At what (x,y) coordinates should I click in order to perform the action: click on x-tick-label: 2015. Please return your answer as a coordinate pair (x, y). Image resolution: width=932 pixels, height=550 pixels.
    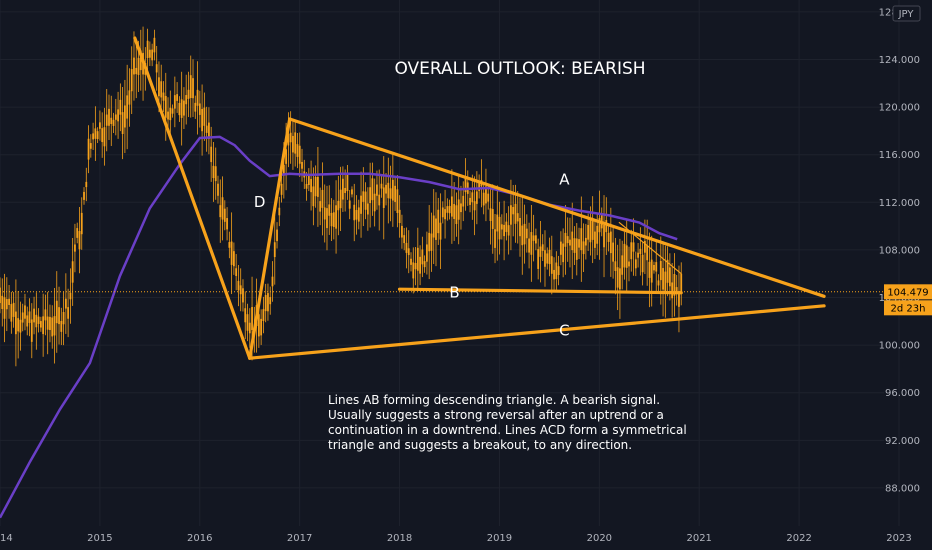
    Looking at the image, I should click on (99, 538).